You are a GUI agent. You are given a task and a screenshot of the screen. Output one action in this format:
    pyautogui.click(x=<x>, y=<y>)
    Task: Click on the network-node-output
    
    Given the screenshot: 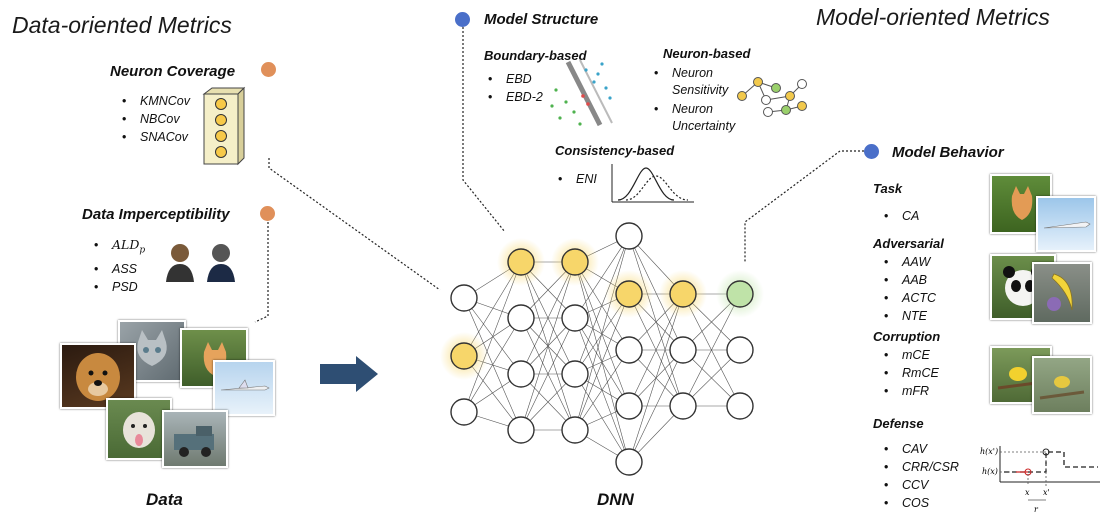 What is the action you would take?
    pyautogui.click(x=740, y=294)
    